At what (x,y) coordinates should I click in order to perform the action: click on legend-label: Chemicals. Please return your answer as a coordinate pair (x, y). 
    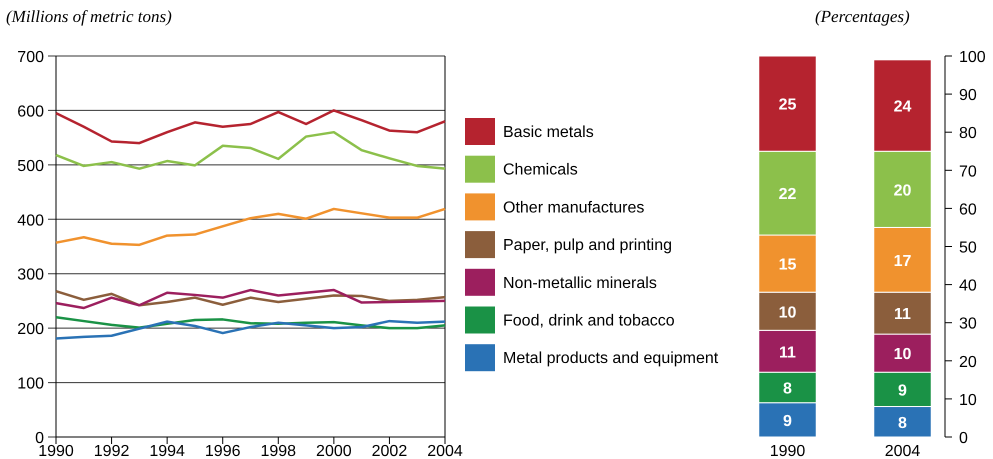
    Looking at the image, I should click on (540, 170).